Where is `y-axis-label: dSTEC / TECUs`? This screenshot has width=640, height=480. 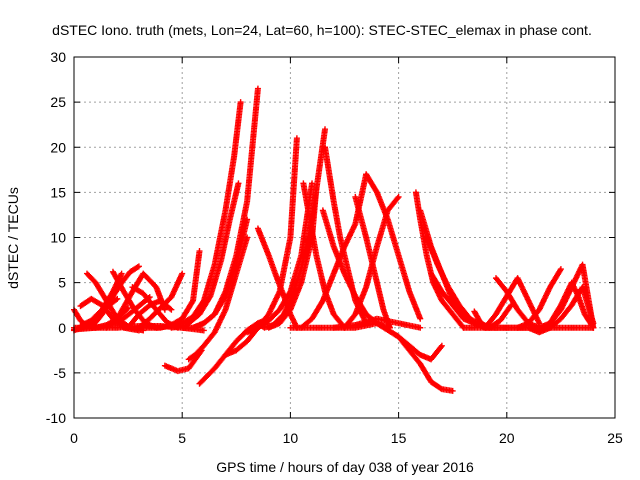 y-axis-label: dSTEC / TECUs is located at coordinates (13, 238).